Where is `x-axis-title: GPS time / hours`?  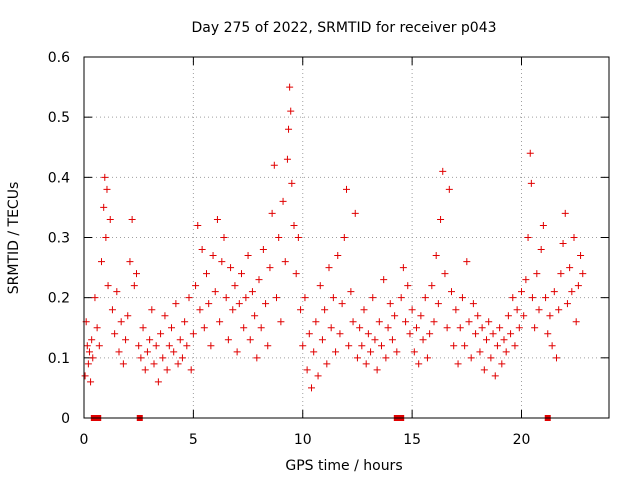 x-axis-title: GPS time / hours is located at coordinates (343, 466).